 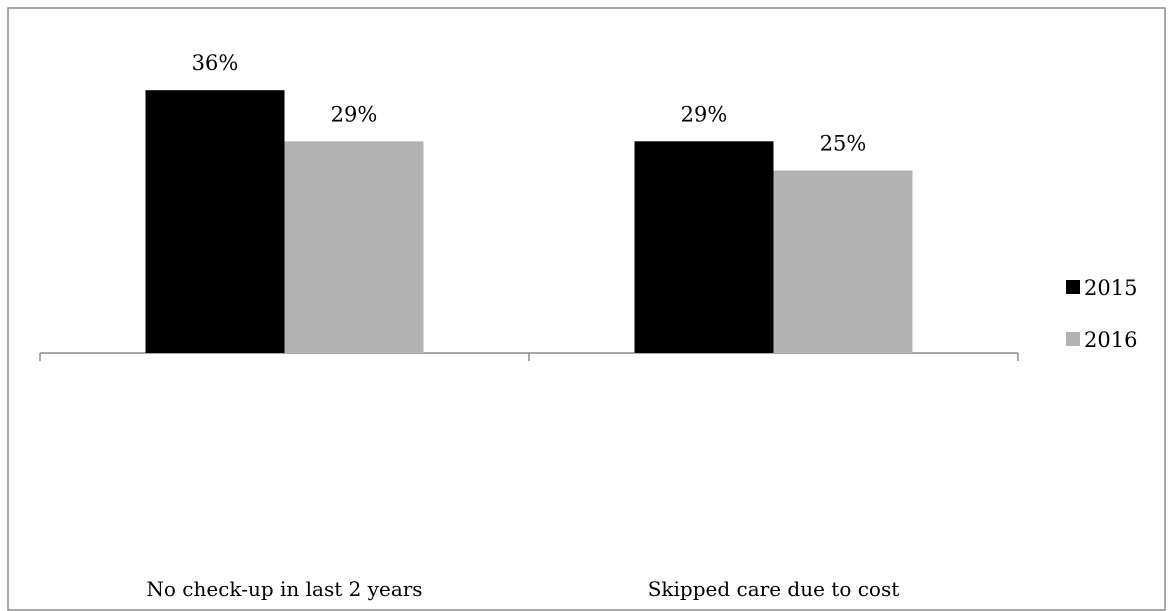 I want to click on legend: 2015 2016, so click(x=1101, y=314).